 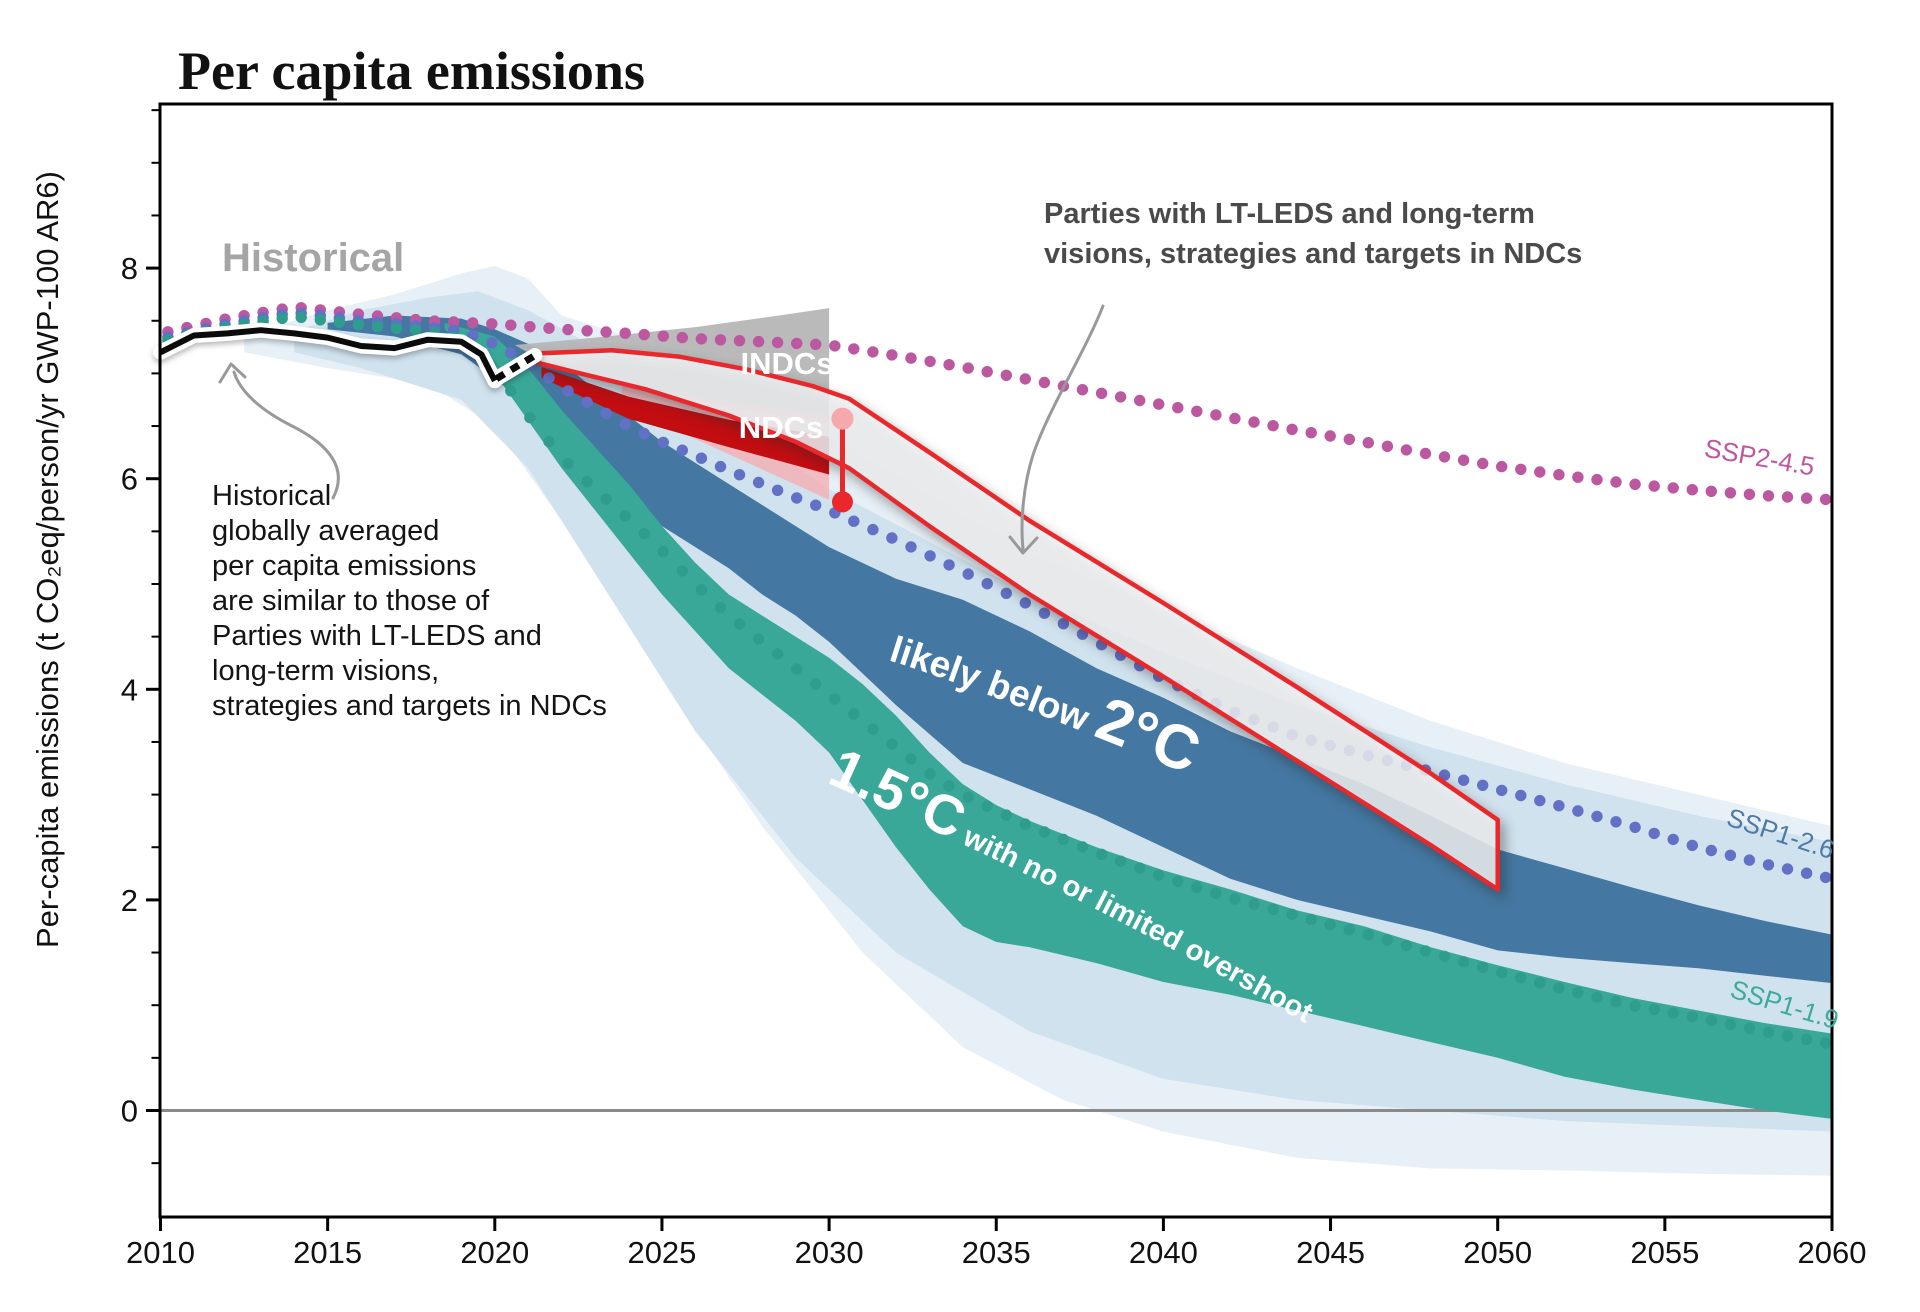 I want to click on ndc-marker-group, so click(x=842, y=460).